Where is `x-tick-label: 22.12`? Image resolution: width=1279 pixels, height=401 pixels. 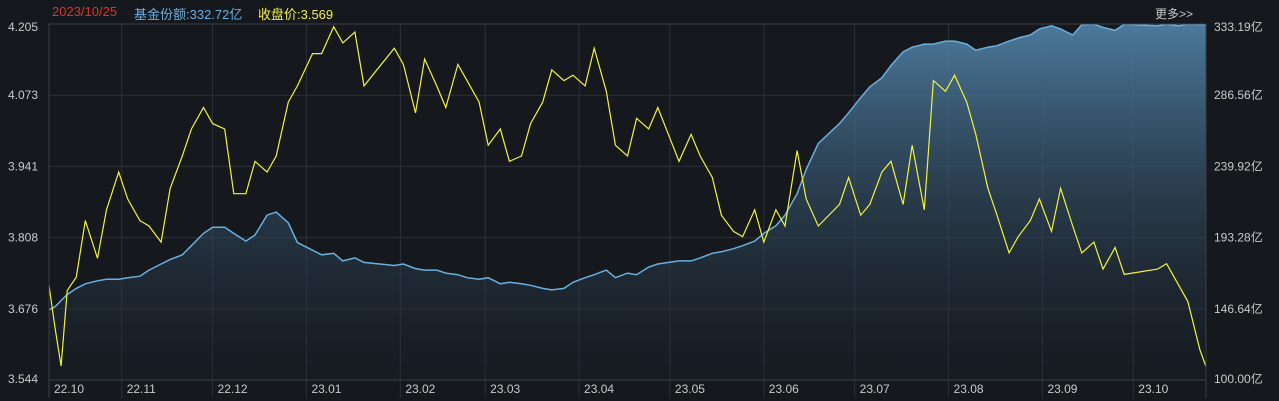 x-tick-label: 22.12 is located at coordinates (233, 389).